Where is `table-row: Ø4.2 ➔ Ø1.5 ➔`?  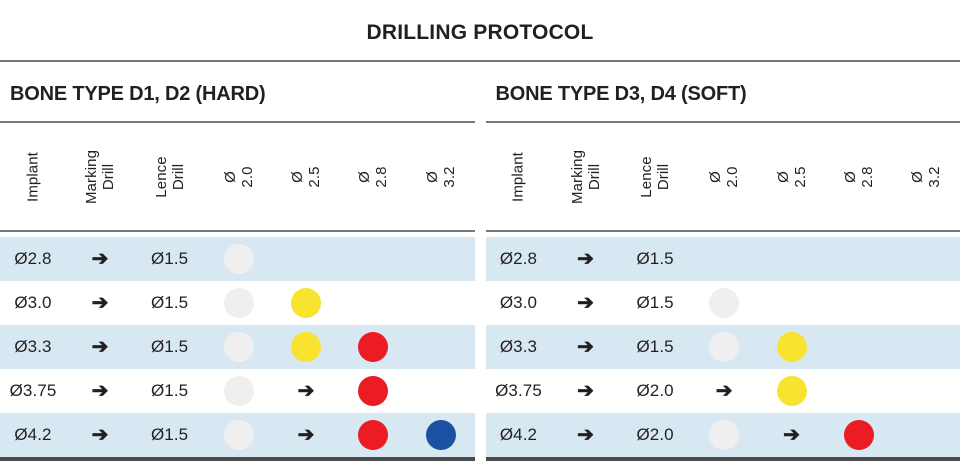 table-row: Ø4.2 ➔ Ø1.5 ➔ is located at coordinates (237, 435).